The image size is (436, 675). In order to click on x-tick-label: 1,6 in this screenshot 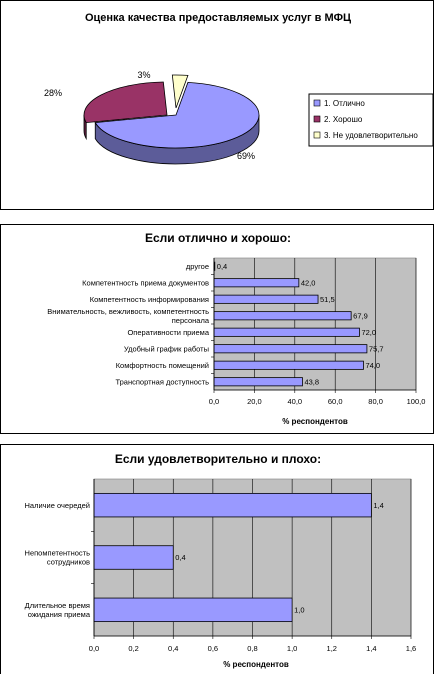, I will do `click(411, 648)`.